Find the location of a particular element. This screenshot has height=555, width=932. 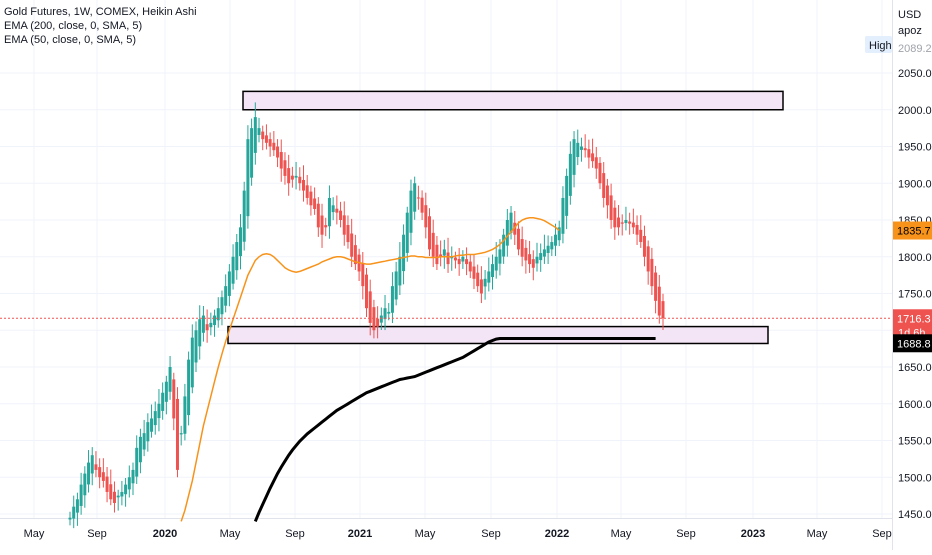

y-tick-label: 1600.0 is located at coordinates (915, 405).